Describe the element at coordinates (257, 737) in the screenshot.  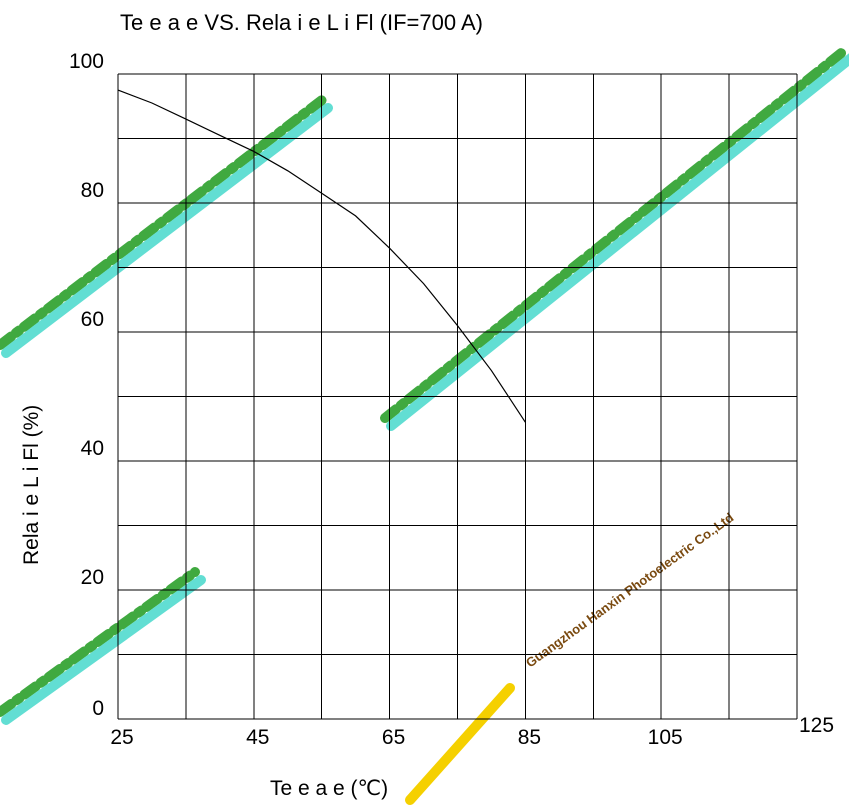
I see `x-tick-label: 45` at that location.